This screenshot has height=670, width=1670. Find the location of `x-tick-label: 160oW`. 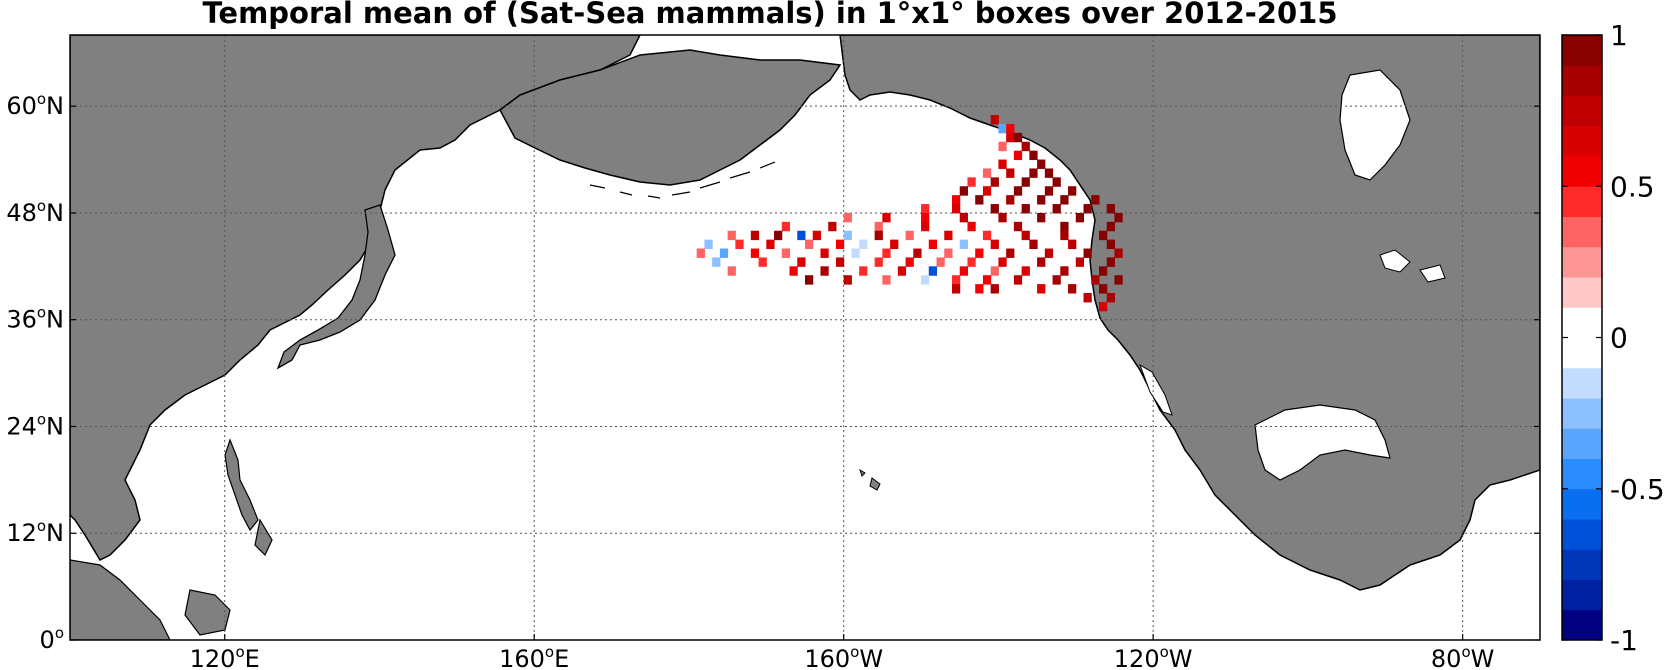

x-tick-label: 160oW is located at coordinates (843, 656).